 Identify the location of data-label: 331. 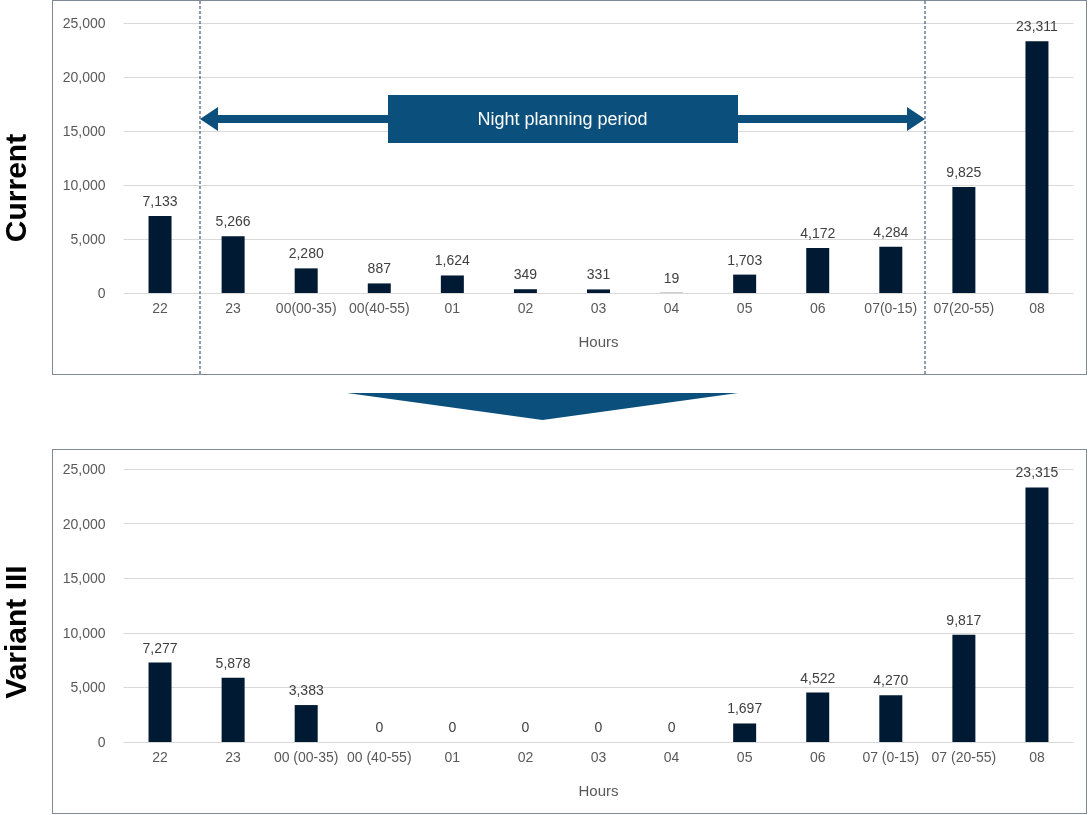
(598, 274).